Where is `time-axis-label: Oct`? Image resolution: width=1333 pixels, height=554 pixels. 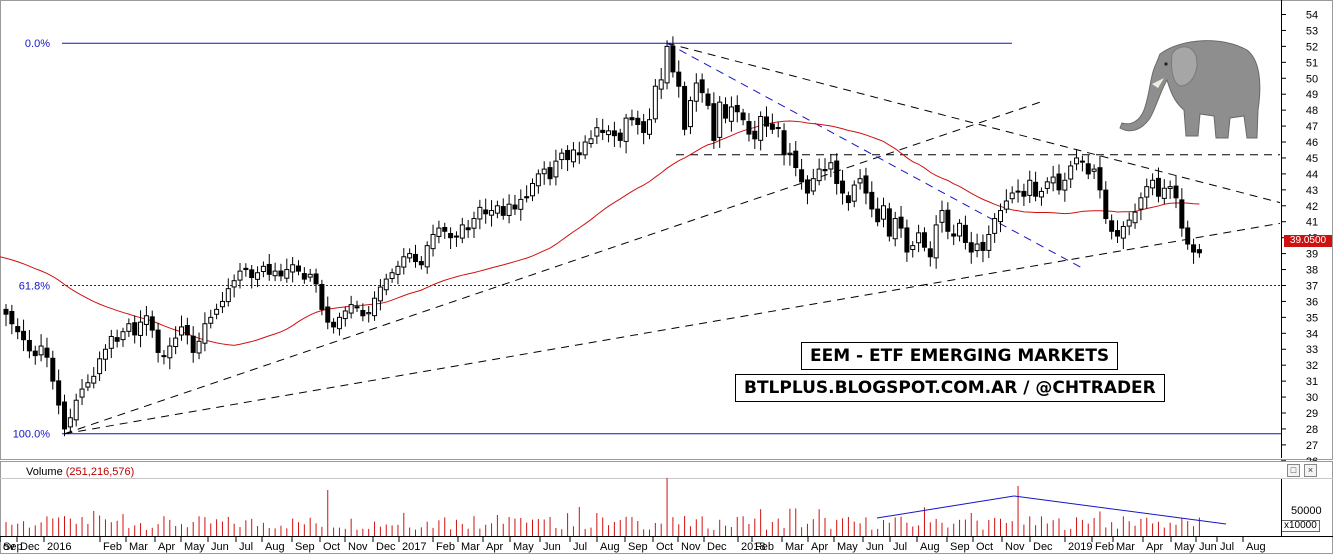
time-axis-label: Oct is located at coordinates (664, 547).